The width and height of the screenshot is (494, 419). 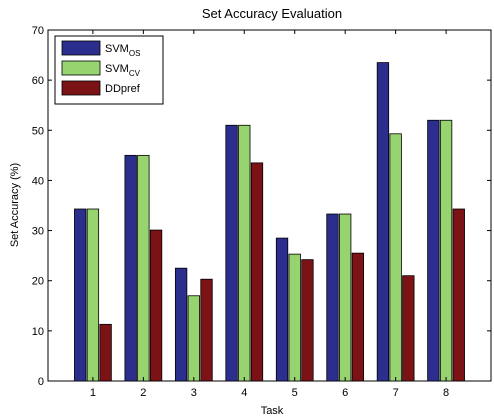 I want to click on x-tick-label: 1, so click(x=93, y=393).